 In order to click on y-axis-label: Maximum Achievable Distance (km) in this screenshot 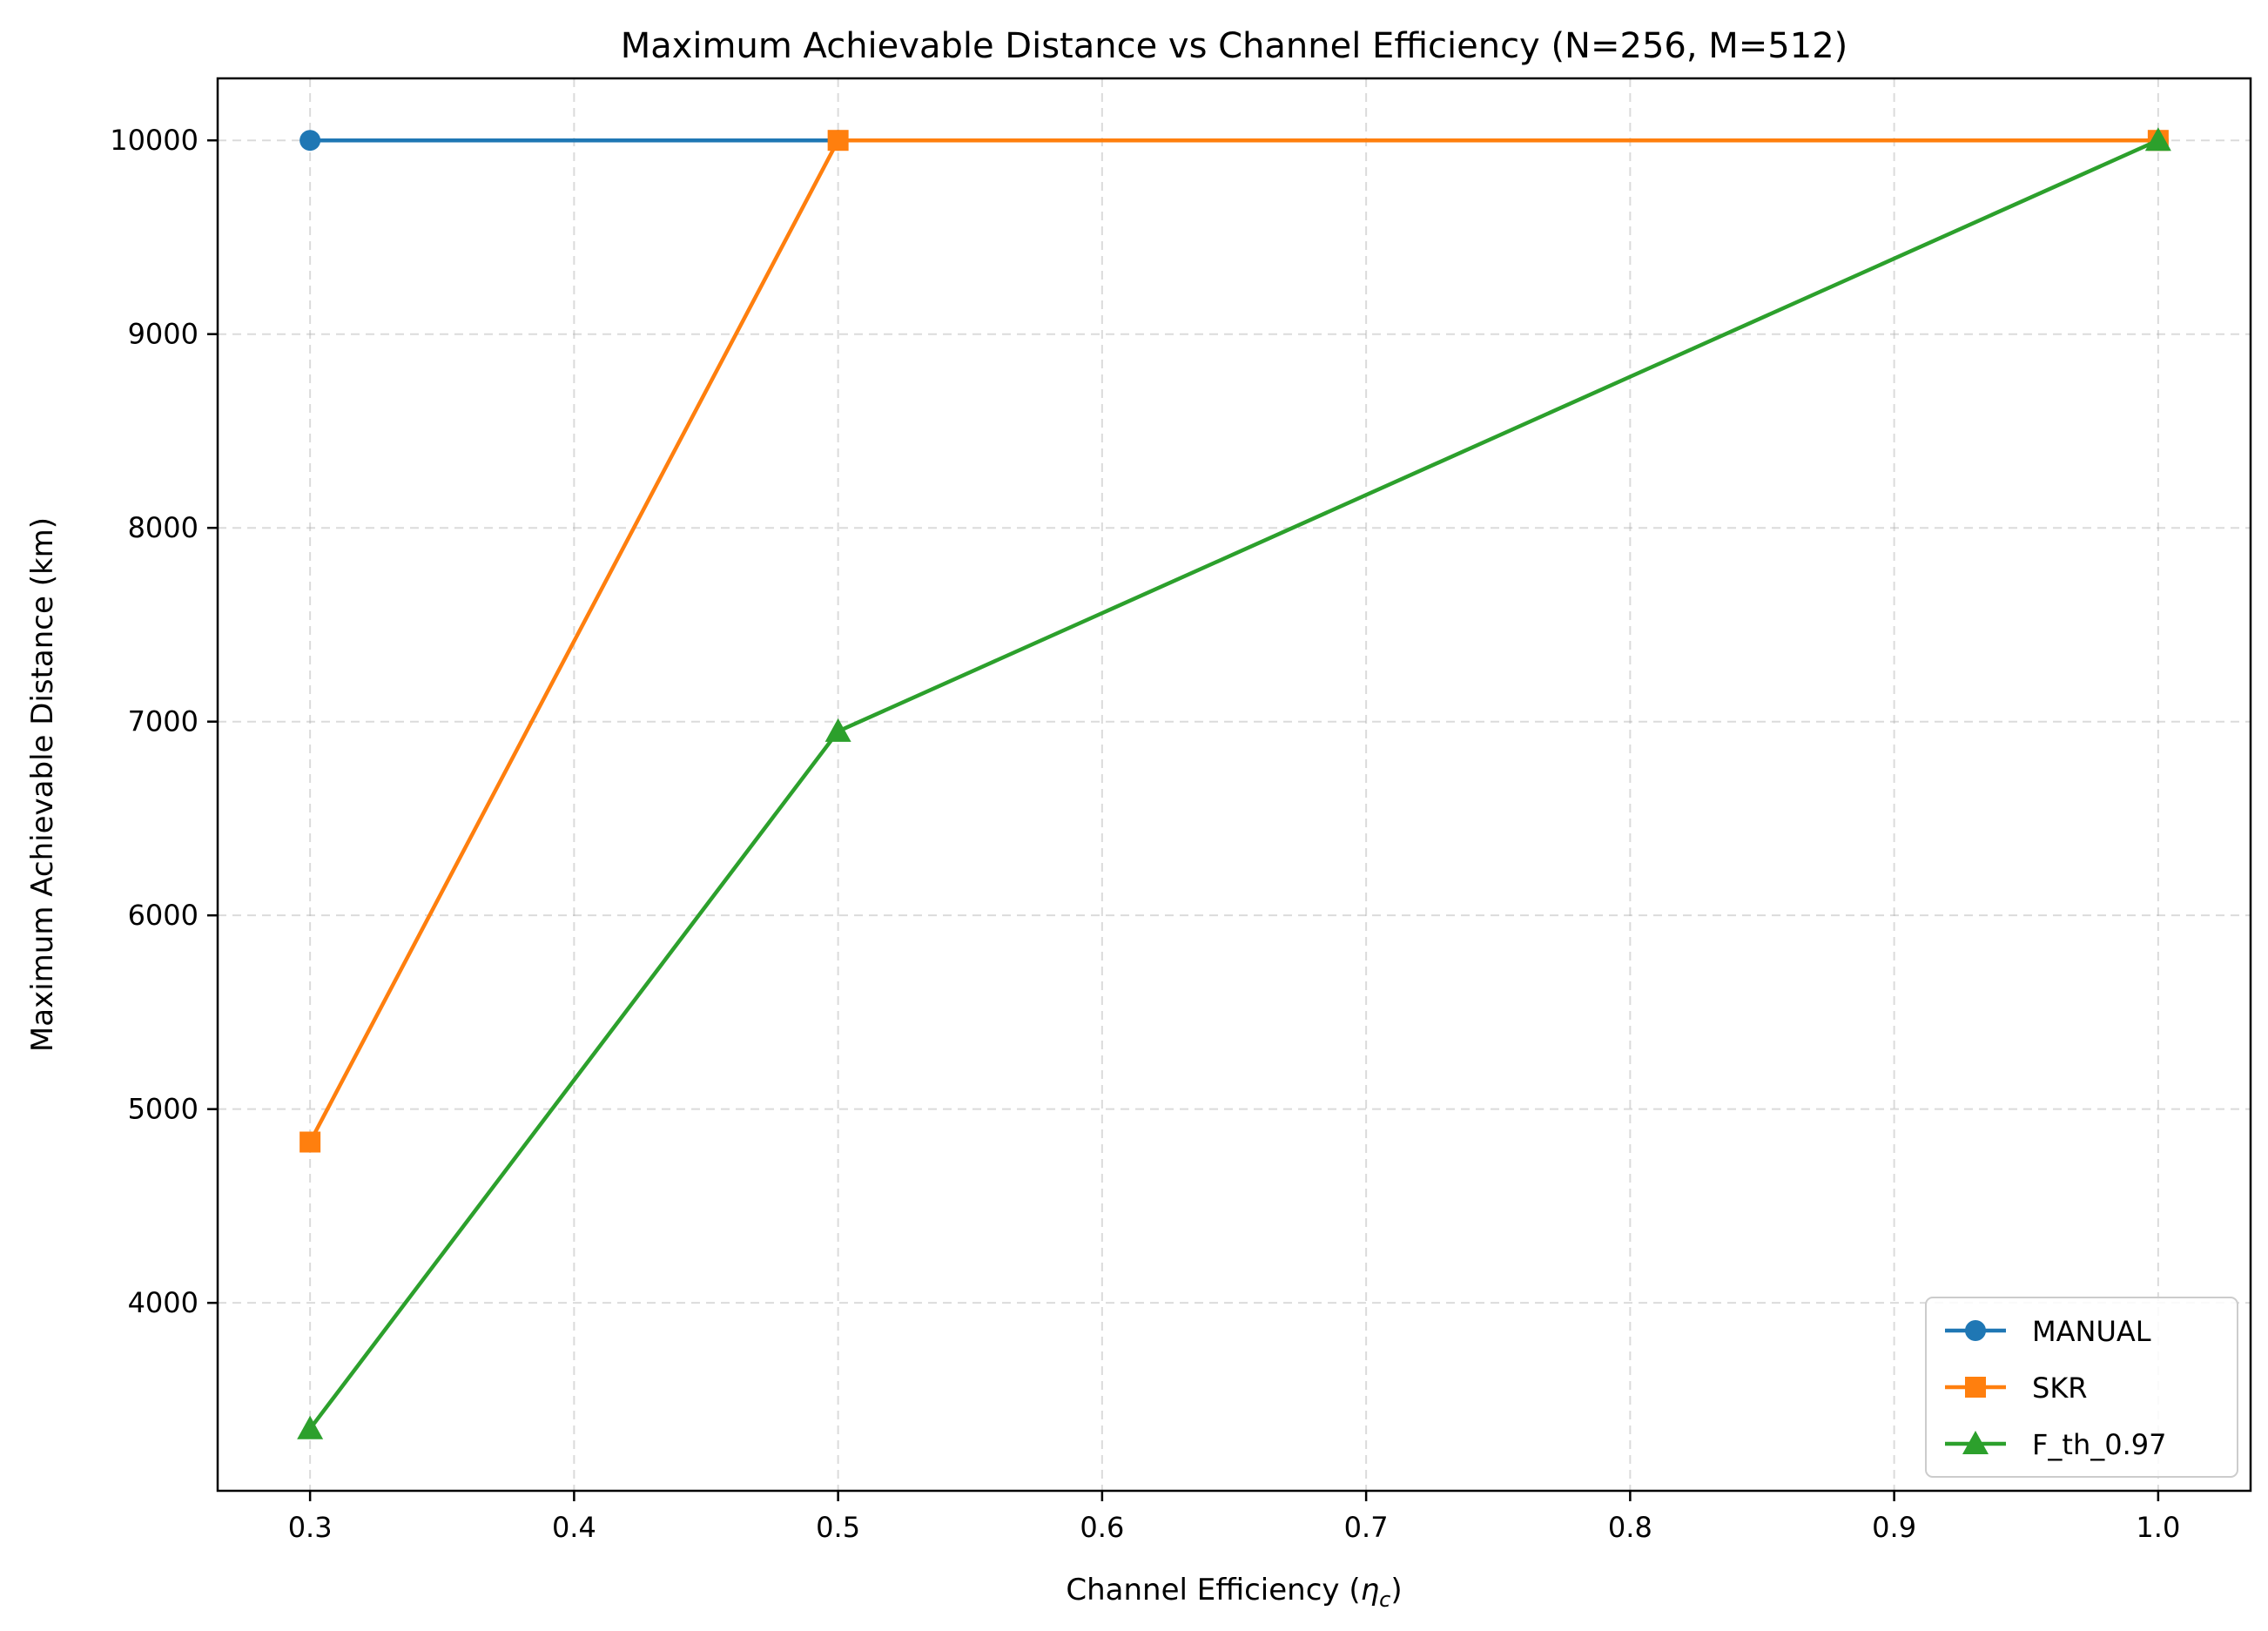, I will do `click(42, 784)`.